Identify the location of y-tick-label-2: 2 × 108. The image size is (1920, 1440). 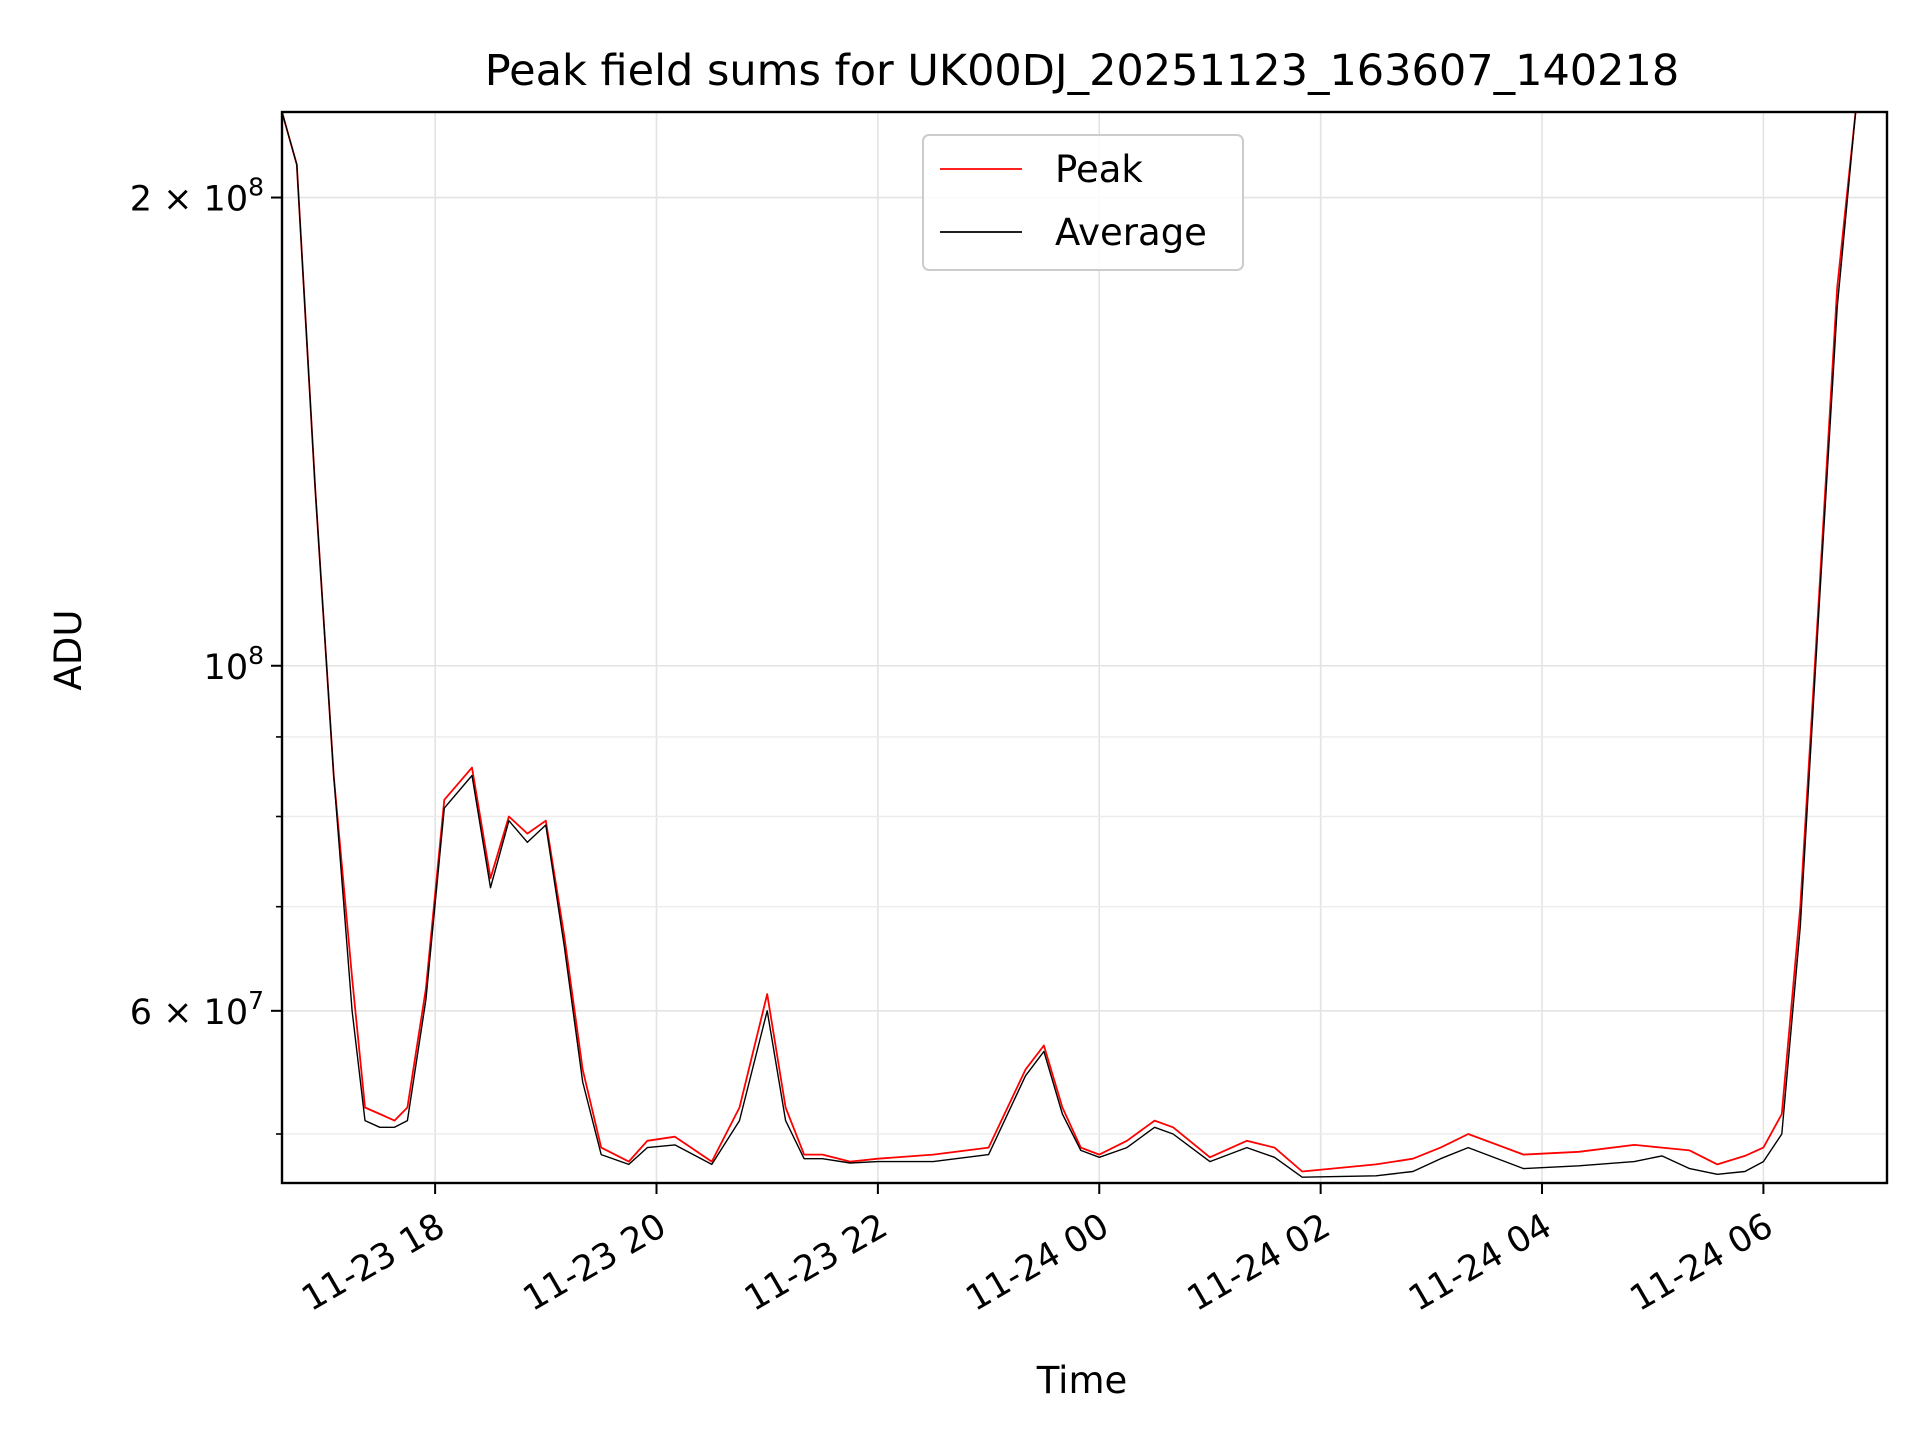
(197, 196).